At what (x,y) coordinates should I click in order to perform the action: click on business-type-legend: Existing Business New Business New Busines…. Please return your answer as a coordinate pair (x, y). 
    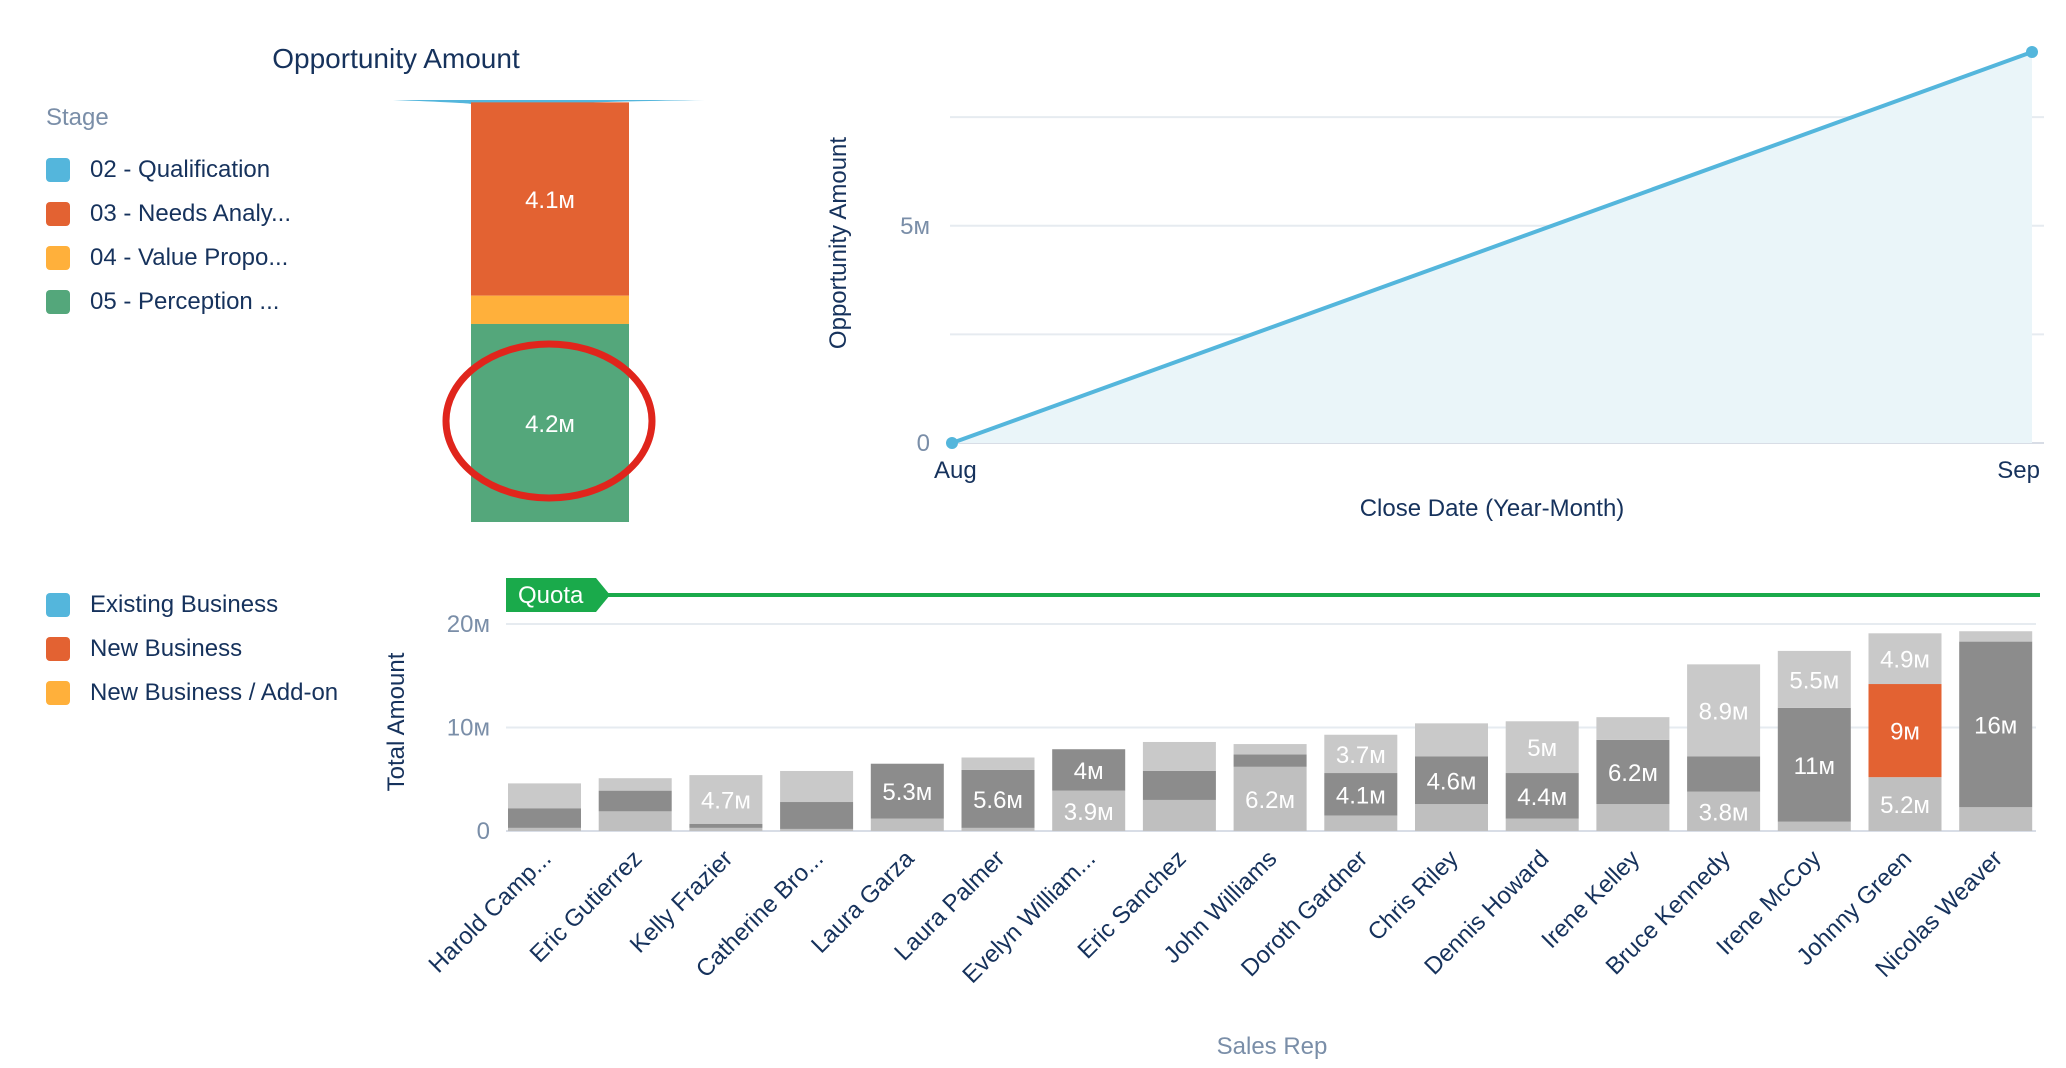
    Looking at the image, I should click on (192, 649).